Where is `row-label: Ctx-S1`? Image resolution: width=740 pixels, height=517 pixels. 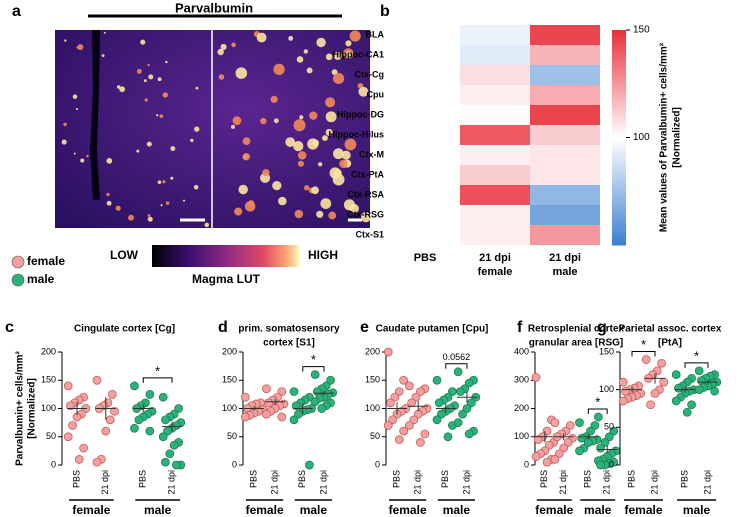 row-label: Ctx-S1 is located at coordinates (369, 234).